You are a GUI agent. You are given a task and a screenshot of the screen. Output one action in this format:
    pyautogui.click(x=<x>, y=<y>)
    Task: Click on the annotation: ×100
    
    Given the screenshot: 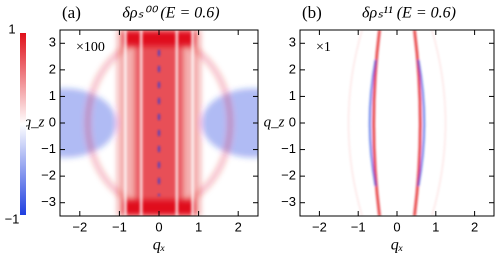 What is the action you would take?
    pyautogui.click(x=90, y=47)
    